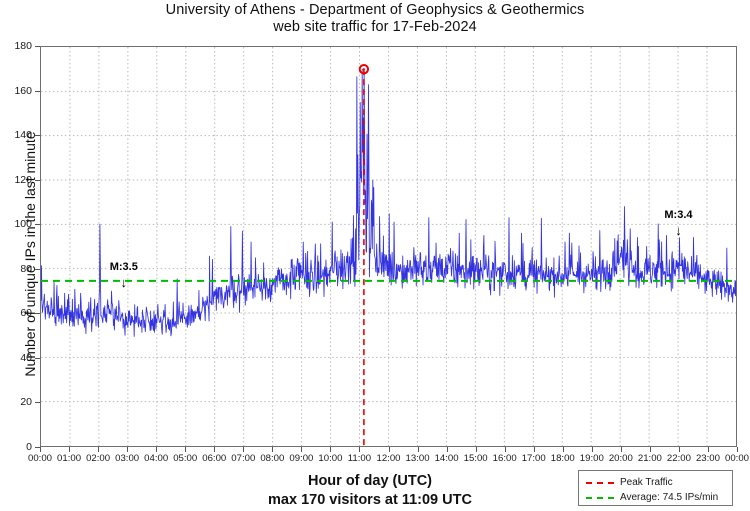 This screenshot has width=750, height=511. I want to click on magnitude-annotation-1-arrow-icon: ↓, so click(124, 283).